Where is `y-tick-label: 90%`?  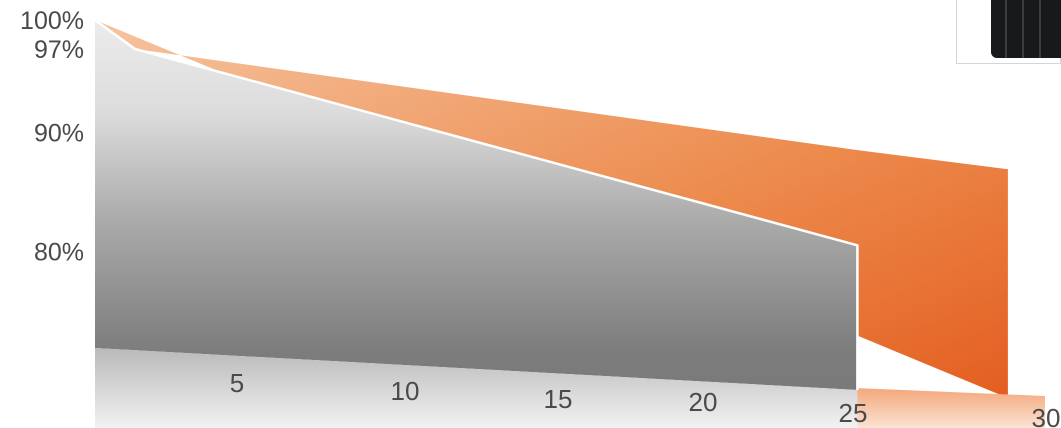
y-tick-label: 90% is located at coordinates (59, 133).